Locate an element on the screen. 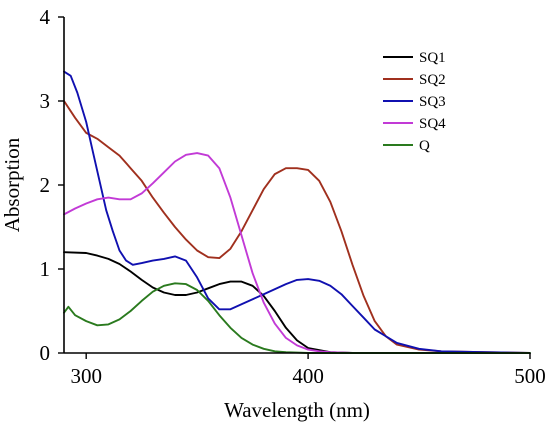  y-tick-label: 1 is located at coordinates (45, 269).